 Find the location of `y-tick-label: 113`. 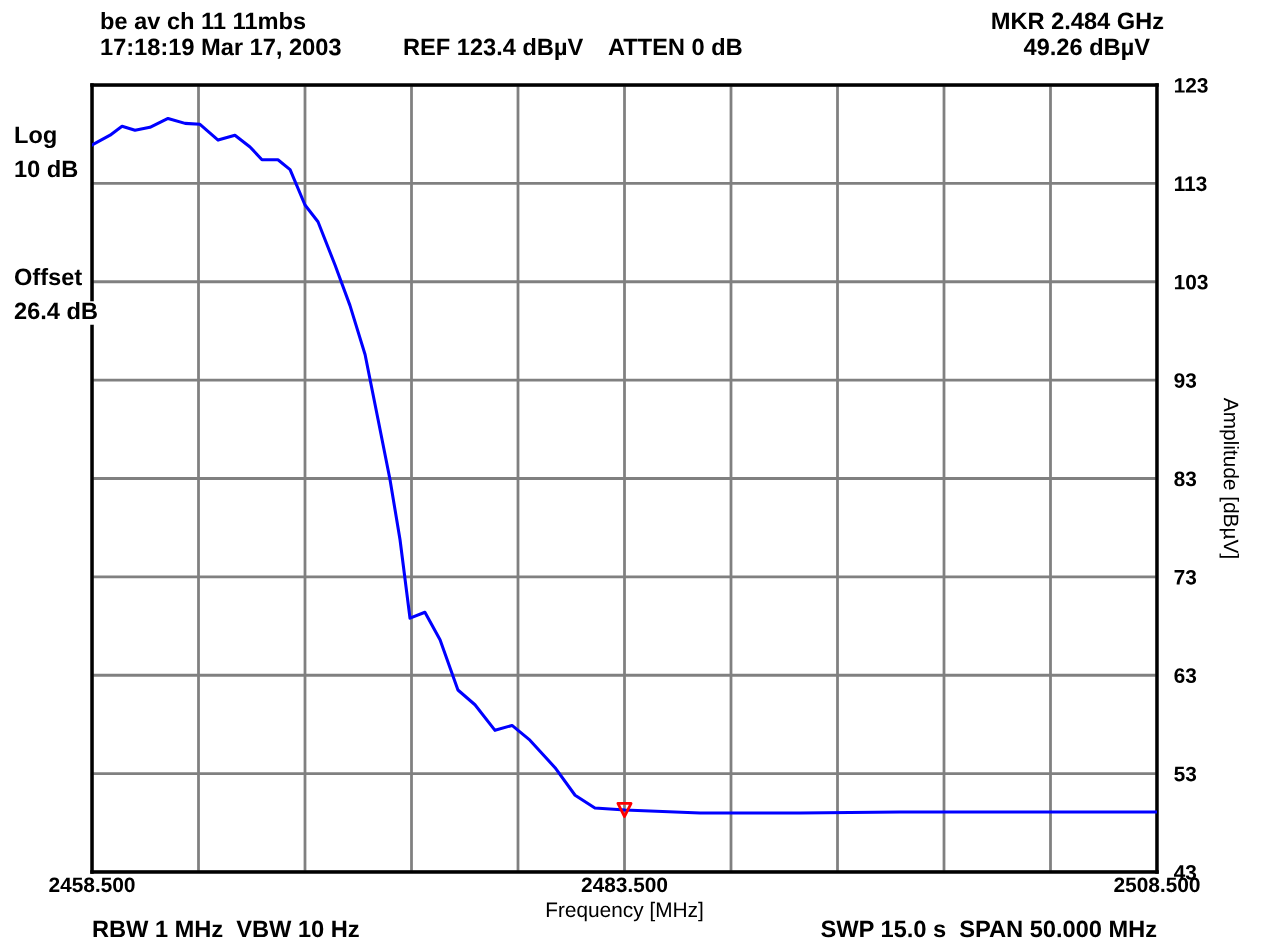

y-tick-label: 113 is located at coordinates (1190, 184).